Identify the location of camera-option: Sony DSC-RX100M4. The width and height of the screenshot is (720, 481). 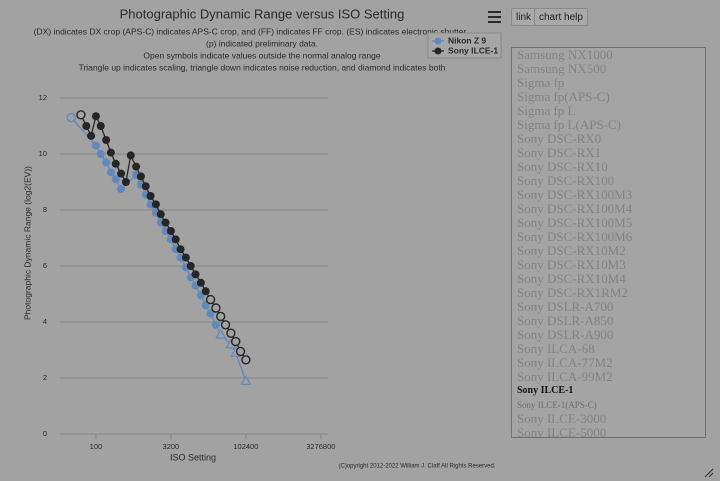
(575, 208).